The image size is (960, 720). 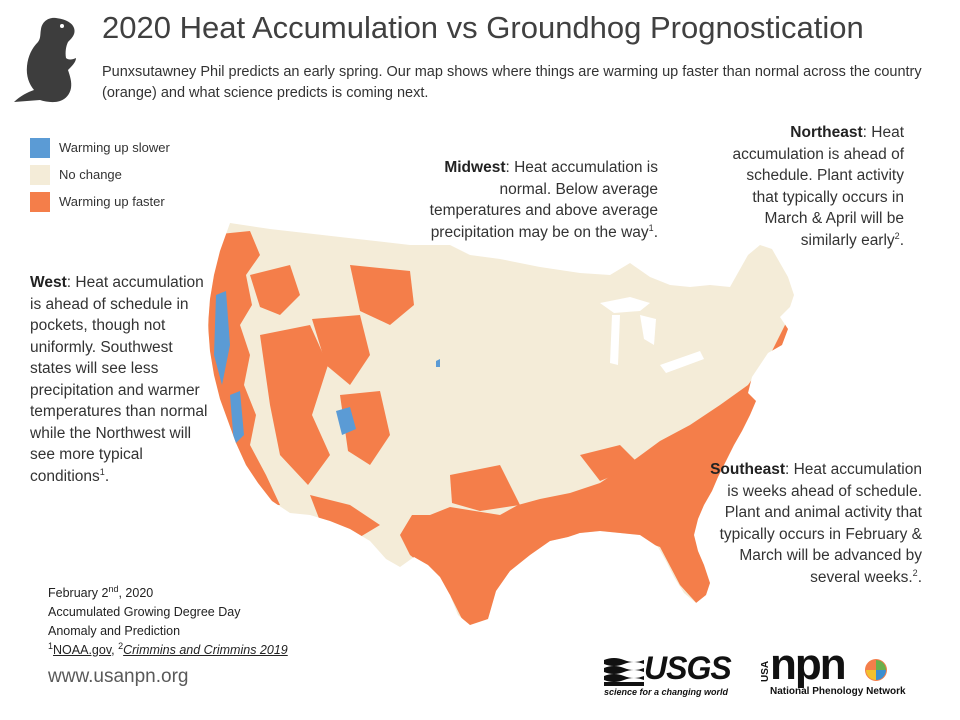 What do you see at coordinates (48, 282) in the screenshot?
I see `region-west-name: West` at bounding box center [48, 282].